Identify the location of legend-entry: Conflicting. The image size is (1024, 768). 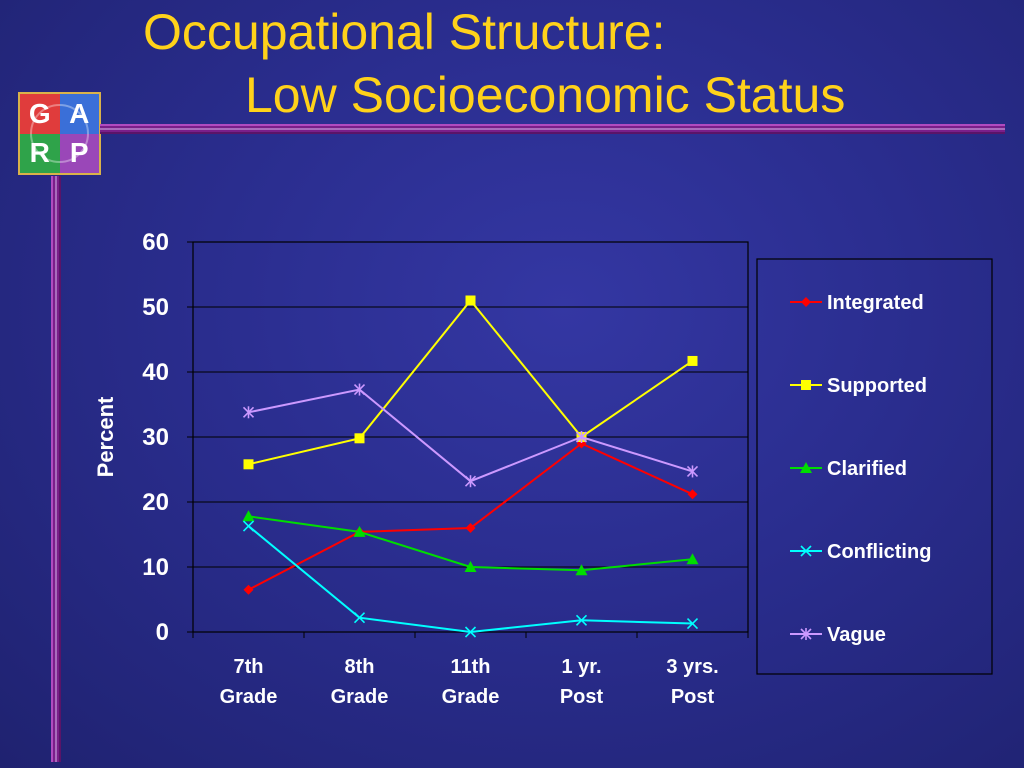
(860, 552).